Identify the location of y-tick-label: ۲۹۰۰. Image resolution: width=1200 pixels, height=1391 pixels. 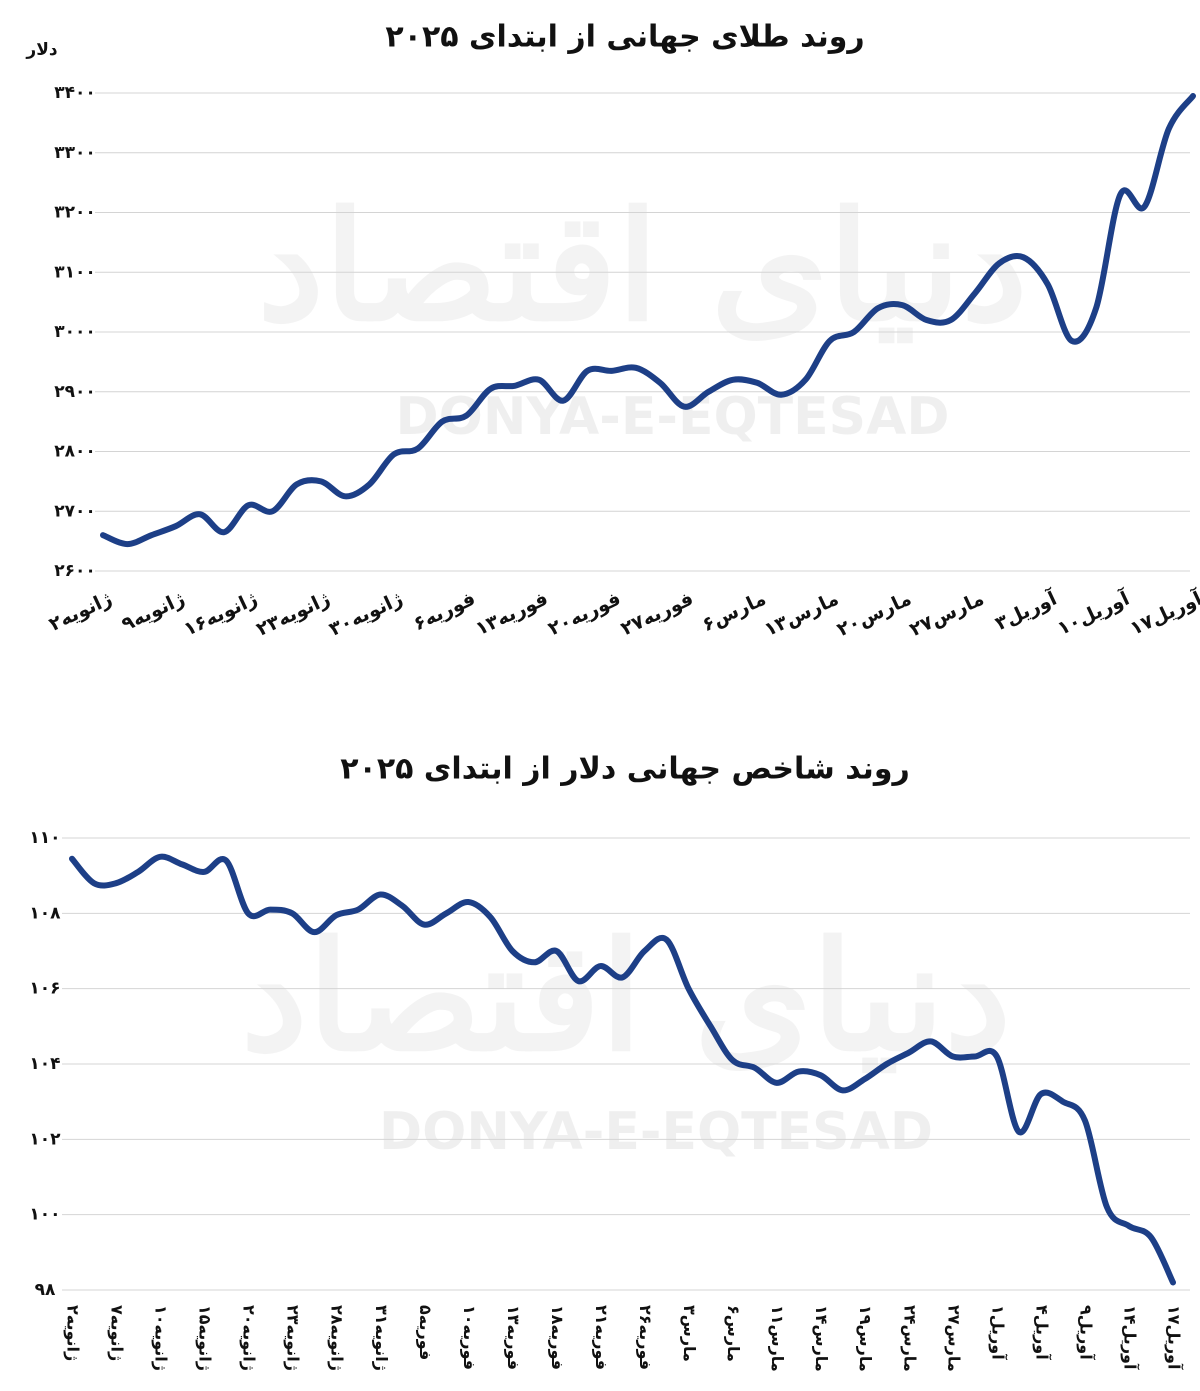
(75, 392).